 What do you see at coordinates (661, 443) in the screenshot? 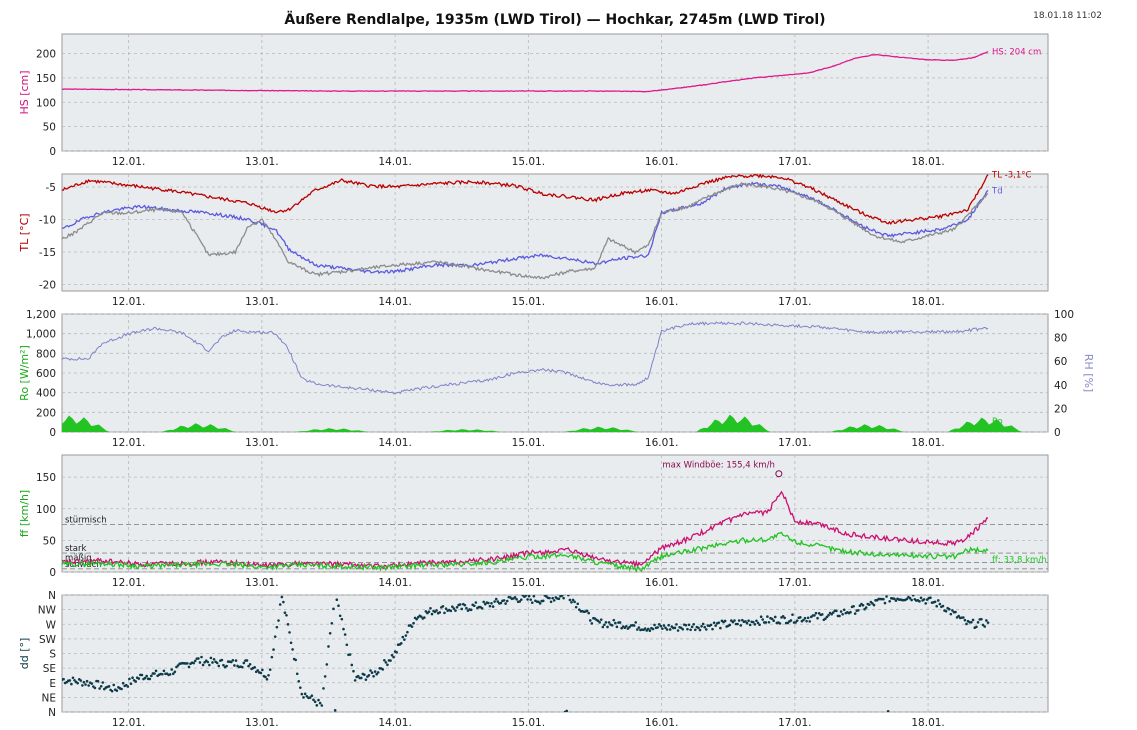
I see `x-tick-label: 16.01.` at bounding box center [661, 443].